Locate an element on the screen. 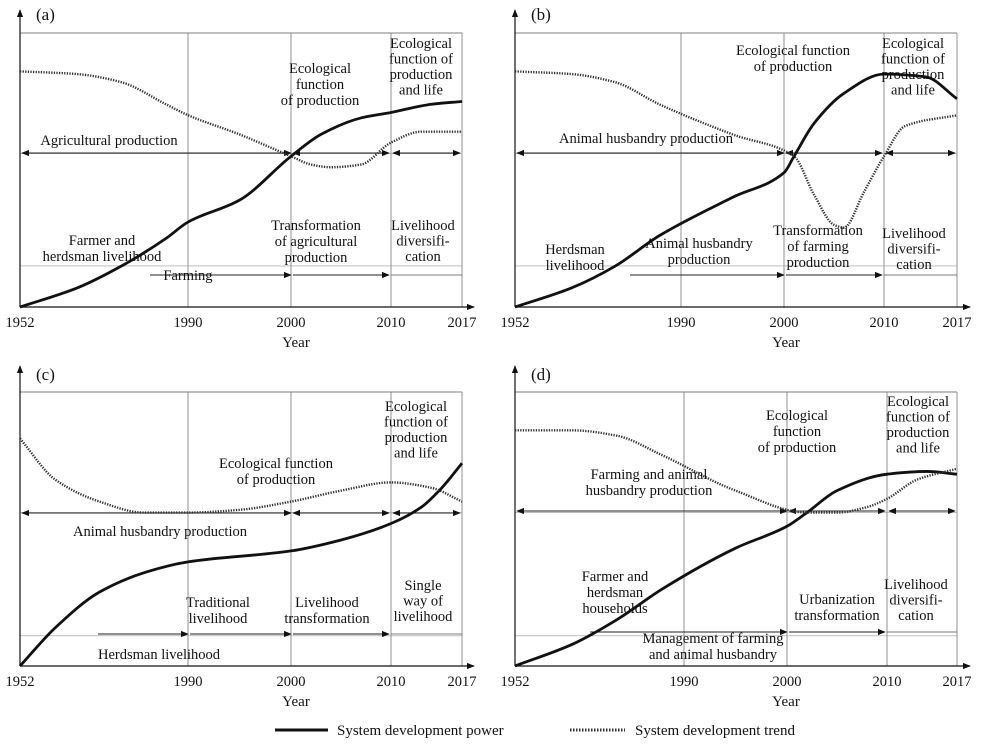 The image size is (1000, 748). panel-label: (d) is located at coordinates (541, 374).